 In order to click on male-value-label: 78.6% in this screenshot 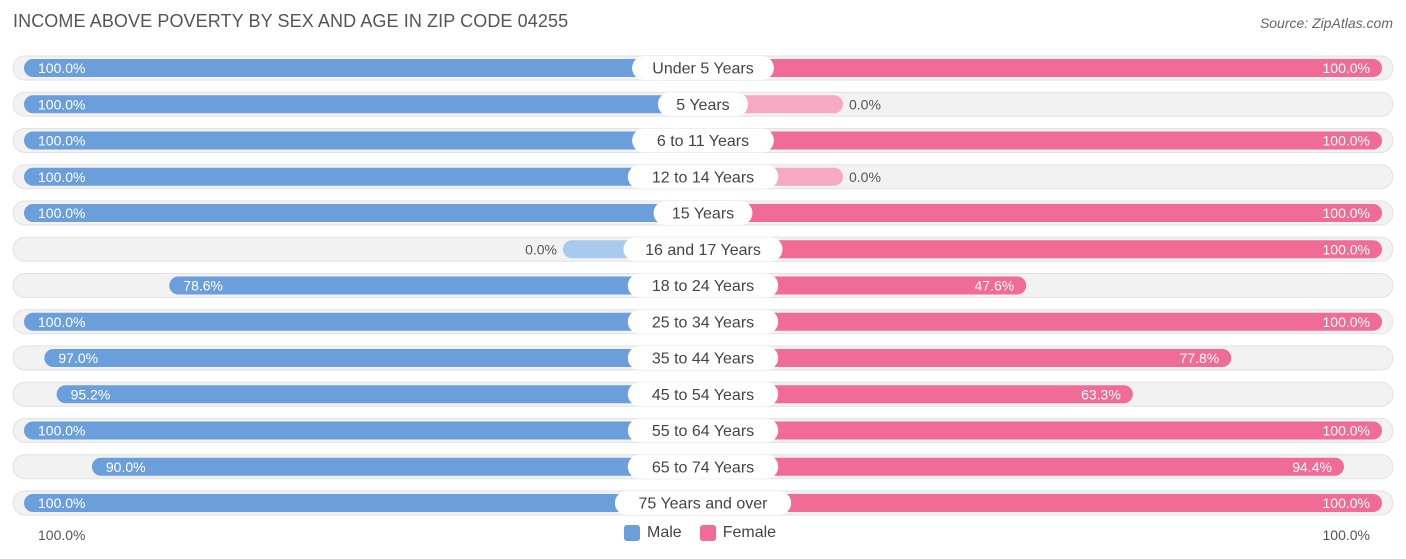, I will do `click(203, 286)`.